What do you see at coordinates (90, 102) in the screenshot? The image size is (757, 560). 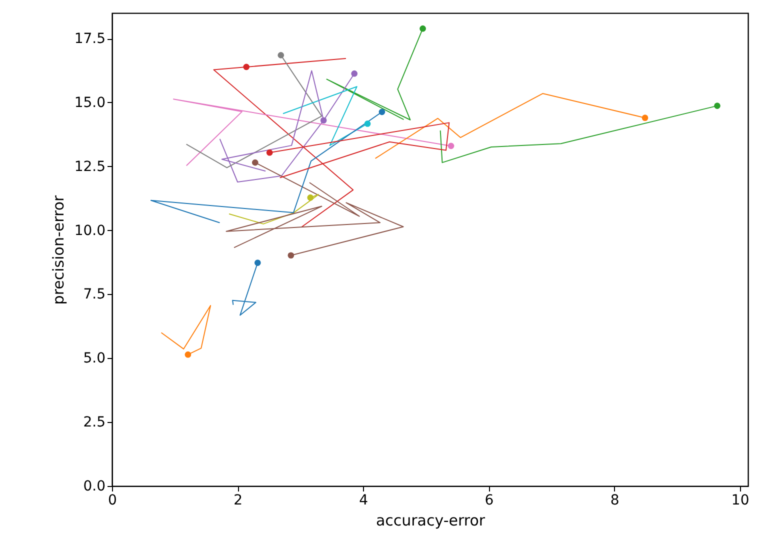 I see `y-tick-label: 15.0` at bounding box center [90, 102].